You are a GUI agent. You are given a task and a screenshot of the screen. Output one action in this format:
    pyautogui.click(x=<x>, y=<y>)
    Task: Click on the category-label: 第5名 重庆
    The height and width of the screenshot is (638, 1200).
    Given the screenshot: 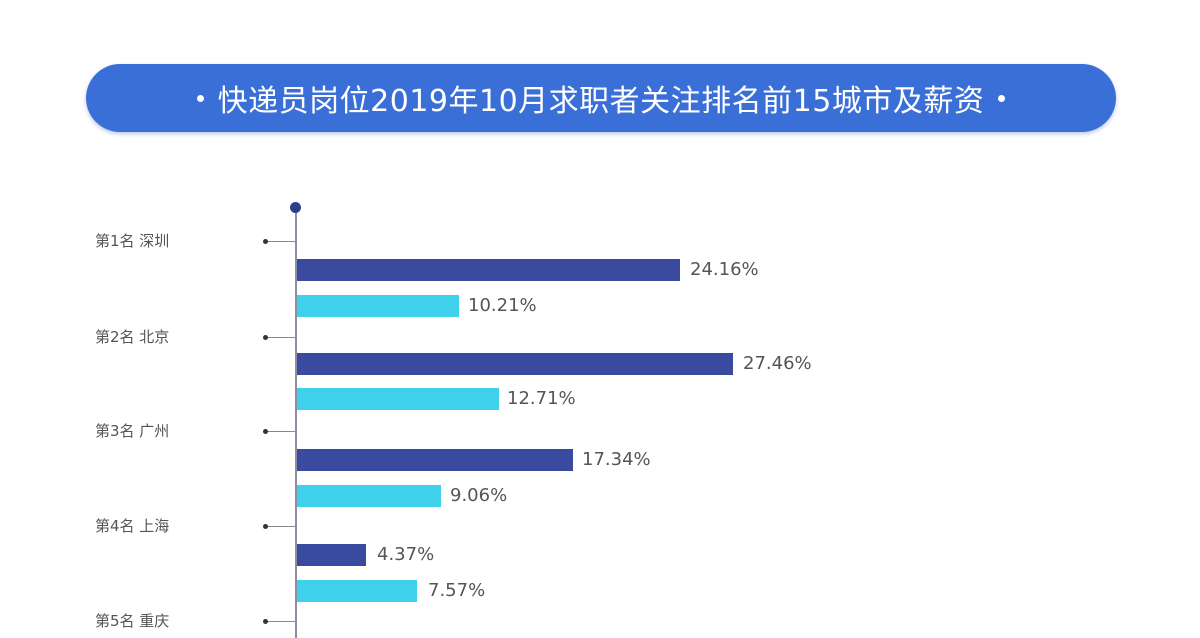 What is the action you would take?
    pyautogui.click(x=132, y=621)
    